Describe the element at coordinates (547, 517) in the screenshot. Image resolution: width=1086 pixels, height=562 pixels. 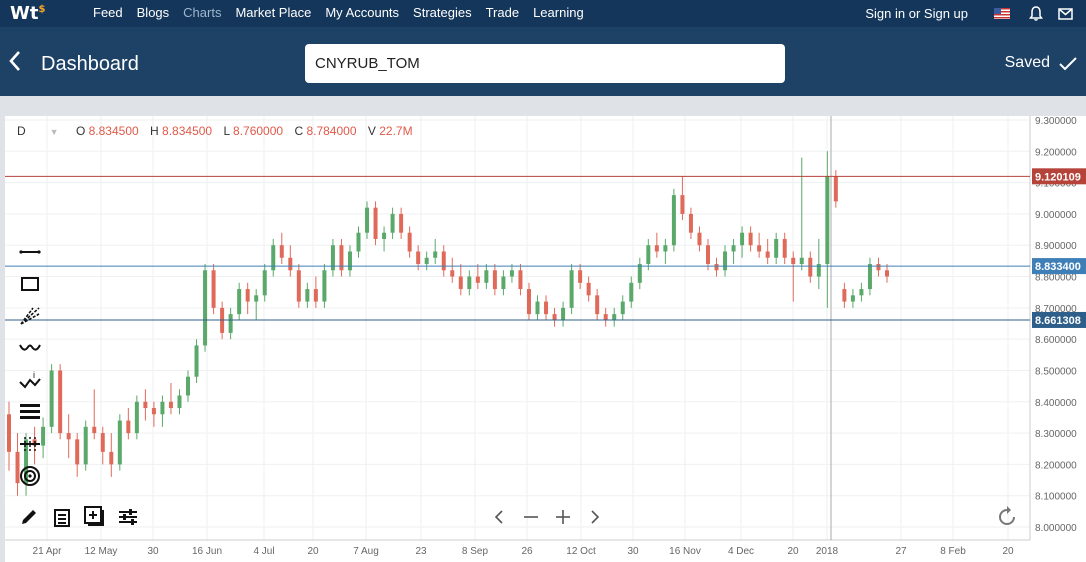
I see `chart-navigation` at that location.